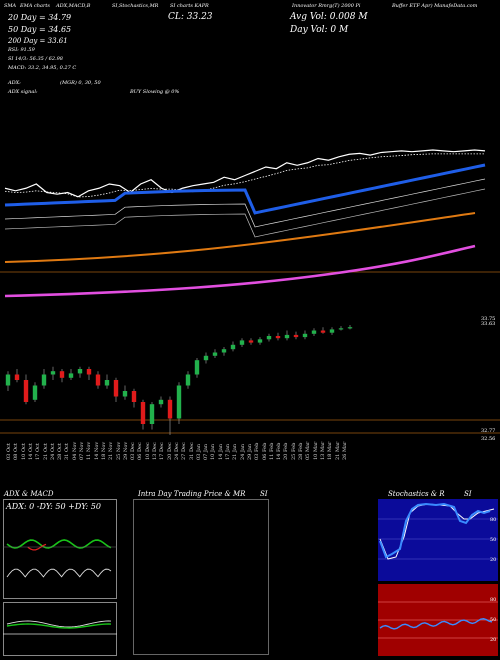 The image size is (500, 660). Describe the element at coordinates (133, 451) in the screenshot. I see `date-tick-label: 03 Dec` at that location.